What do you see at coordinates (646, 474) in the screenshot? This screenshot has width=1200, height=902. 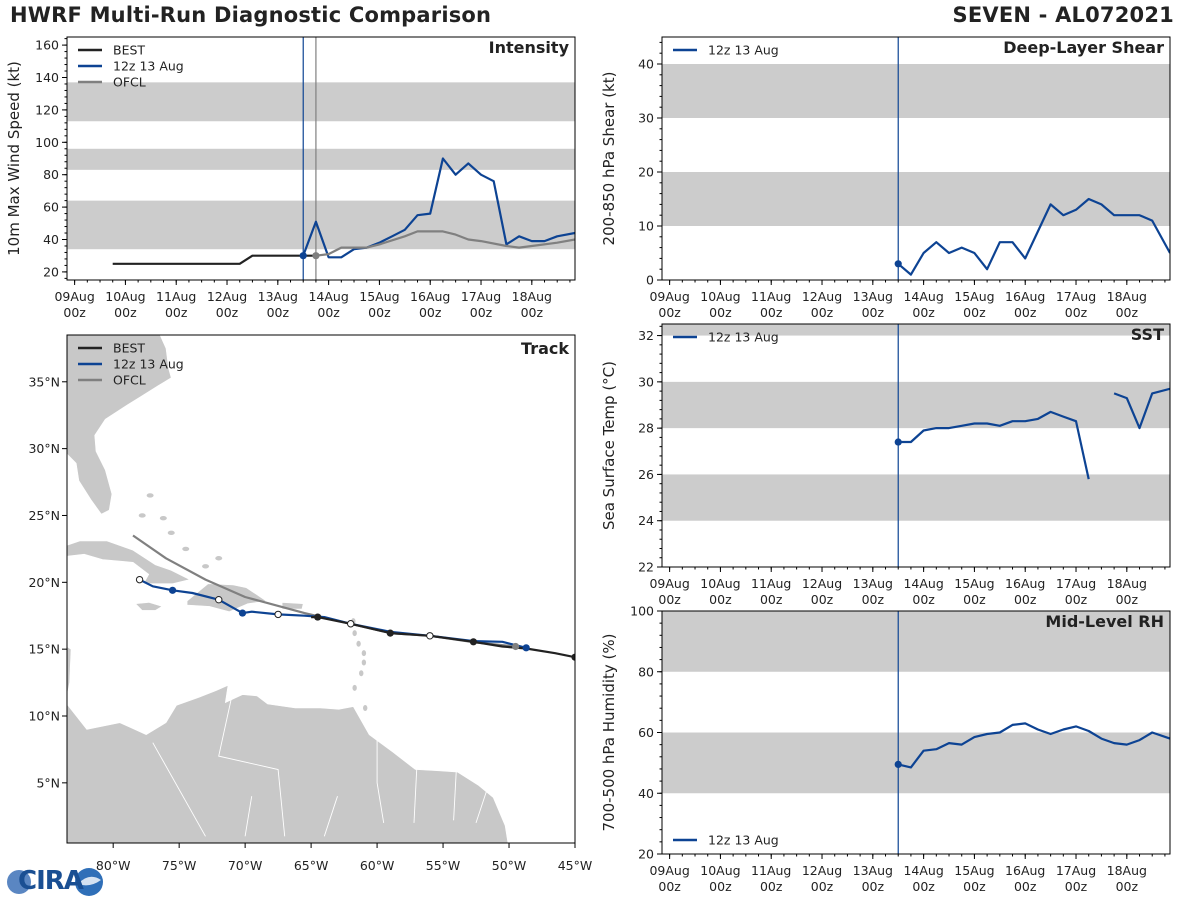 I see `y-tick-label: 26` at bounding box center [646, 474].